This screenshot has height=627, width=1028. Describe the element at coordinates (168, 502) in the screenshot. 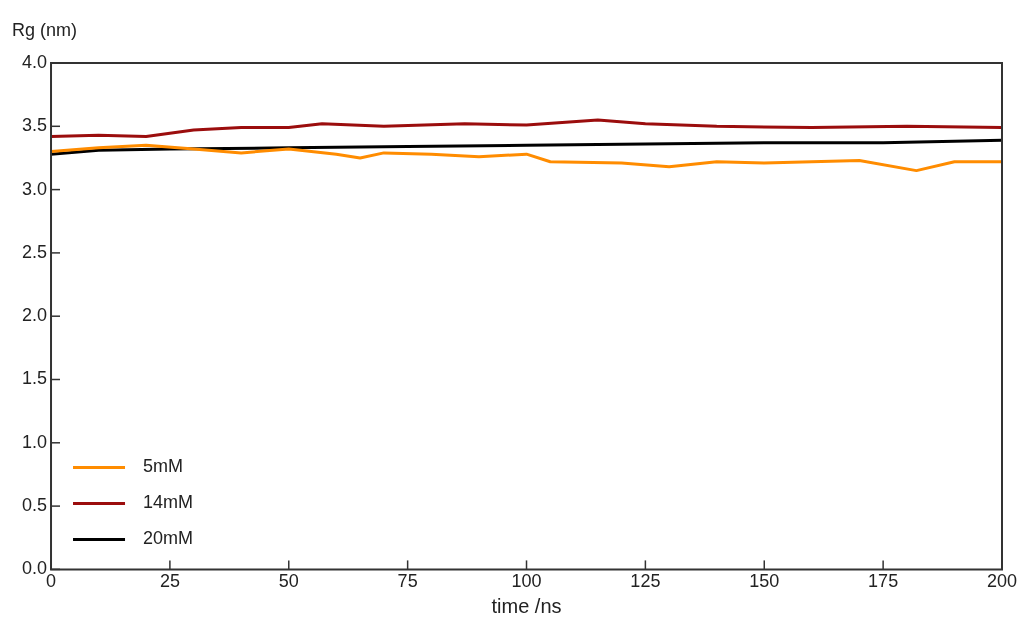

I see `legend-label: 14mM` at that location.